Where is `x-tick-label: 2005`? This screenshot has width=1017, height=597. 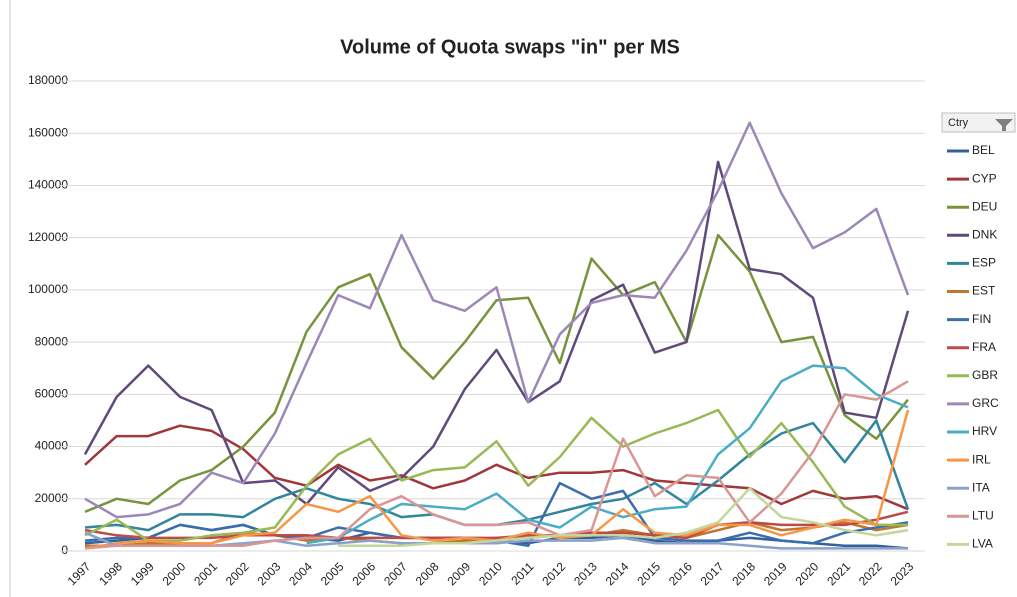
x-tick-label: 2005 is located at coordinates (332, 573).